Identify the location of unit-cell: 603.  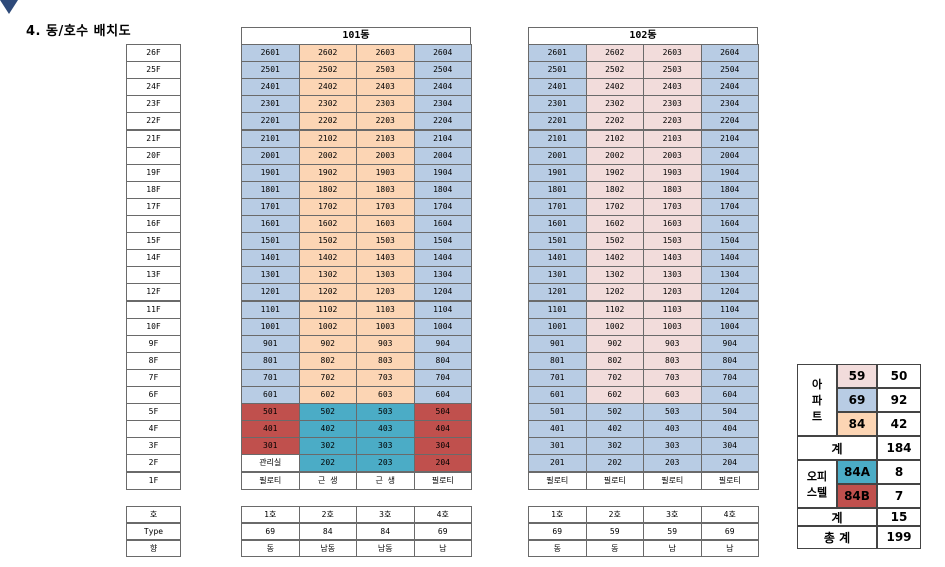
(672, 395).